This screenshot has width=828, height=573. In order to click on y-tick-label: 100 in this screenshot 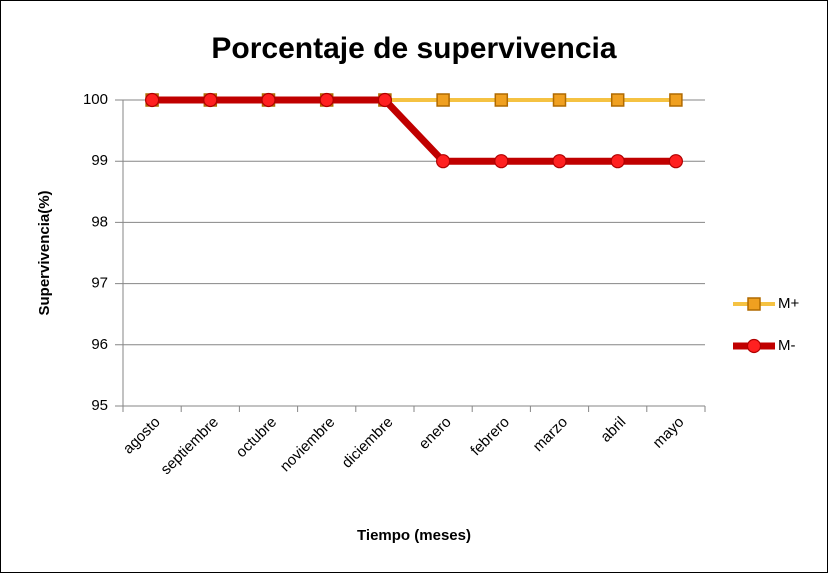, I will do `click(95, 99)`.